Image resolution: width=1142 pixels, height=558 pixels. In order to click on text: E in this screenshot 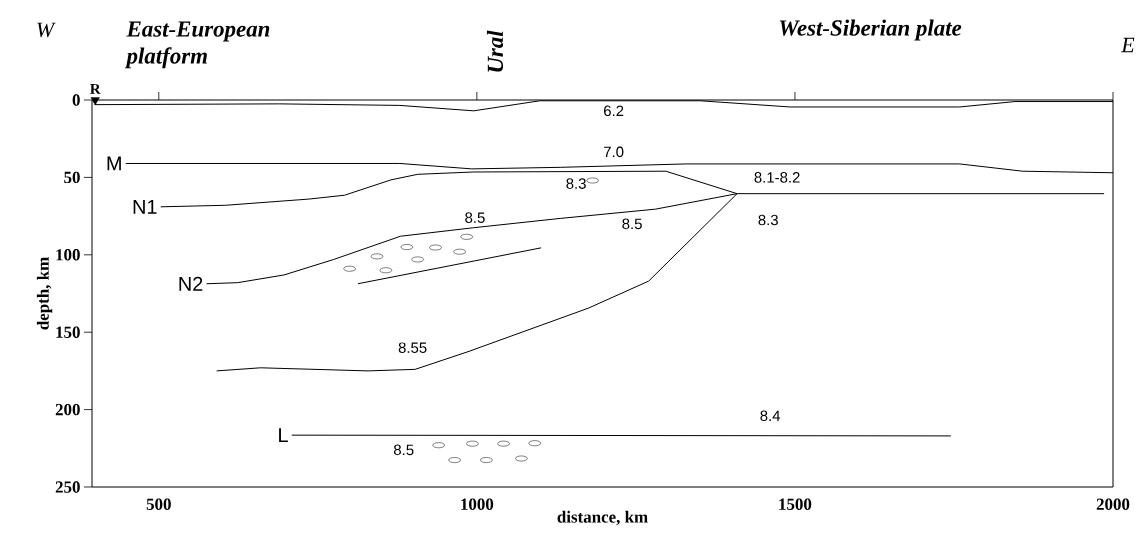, I will do `click(1128, 45)`.